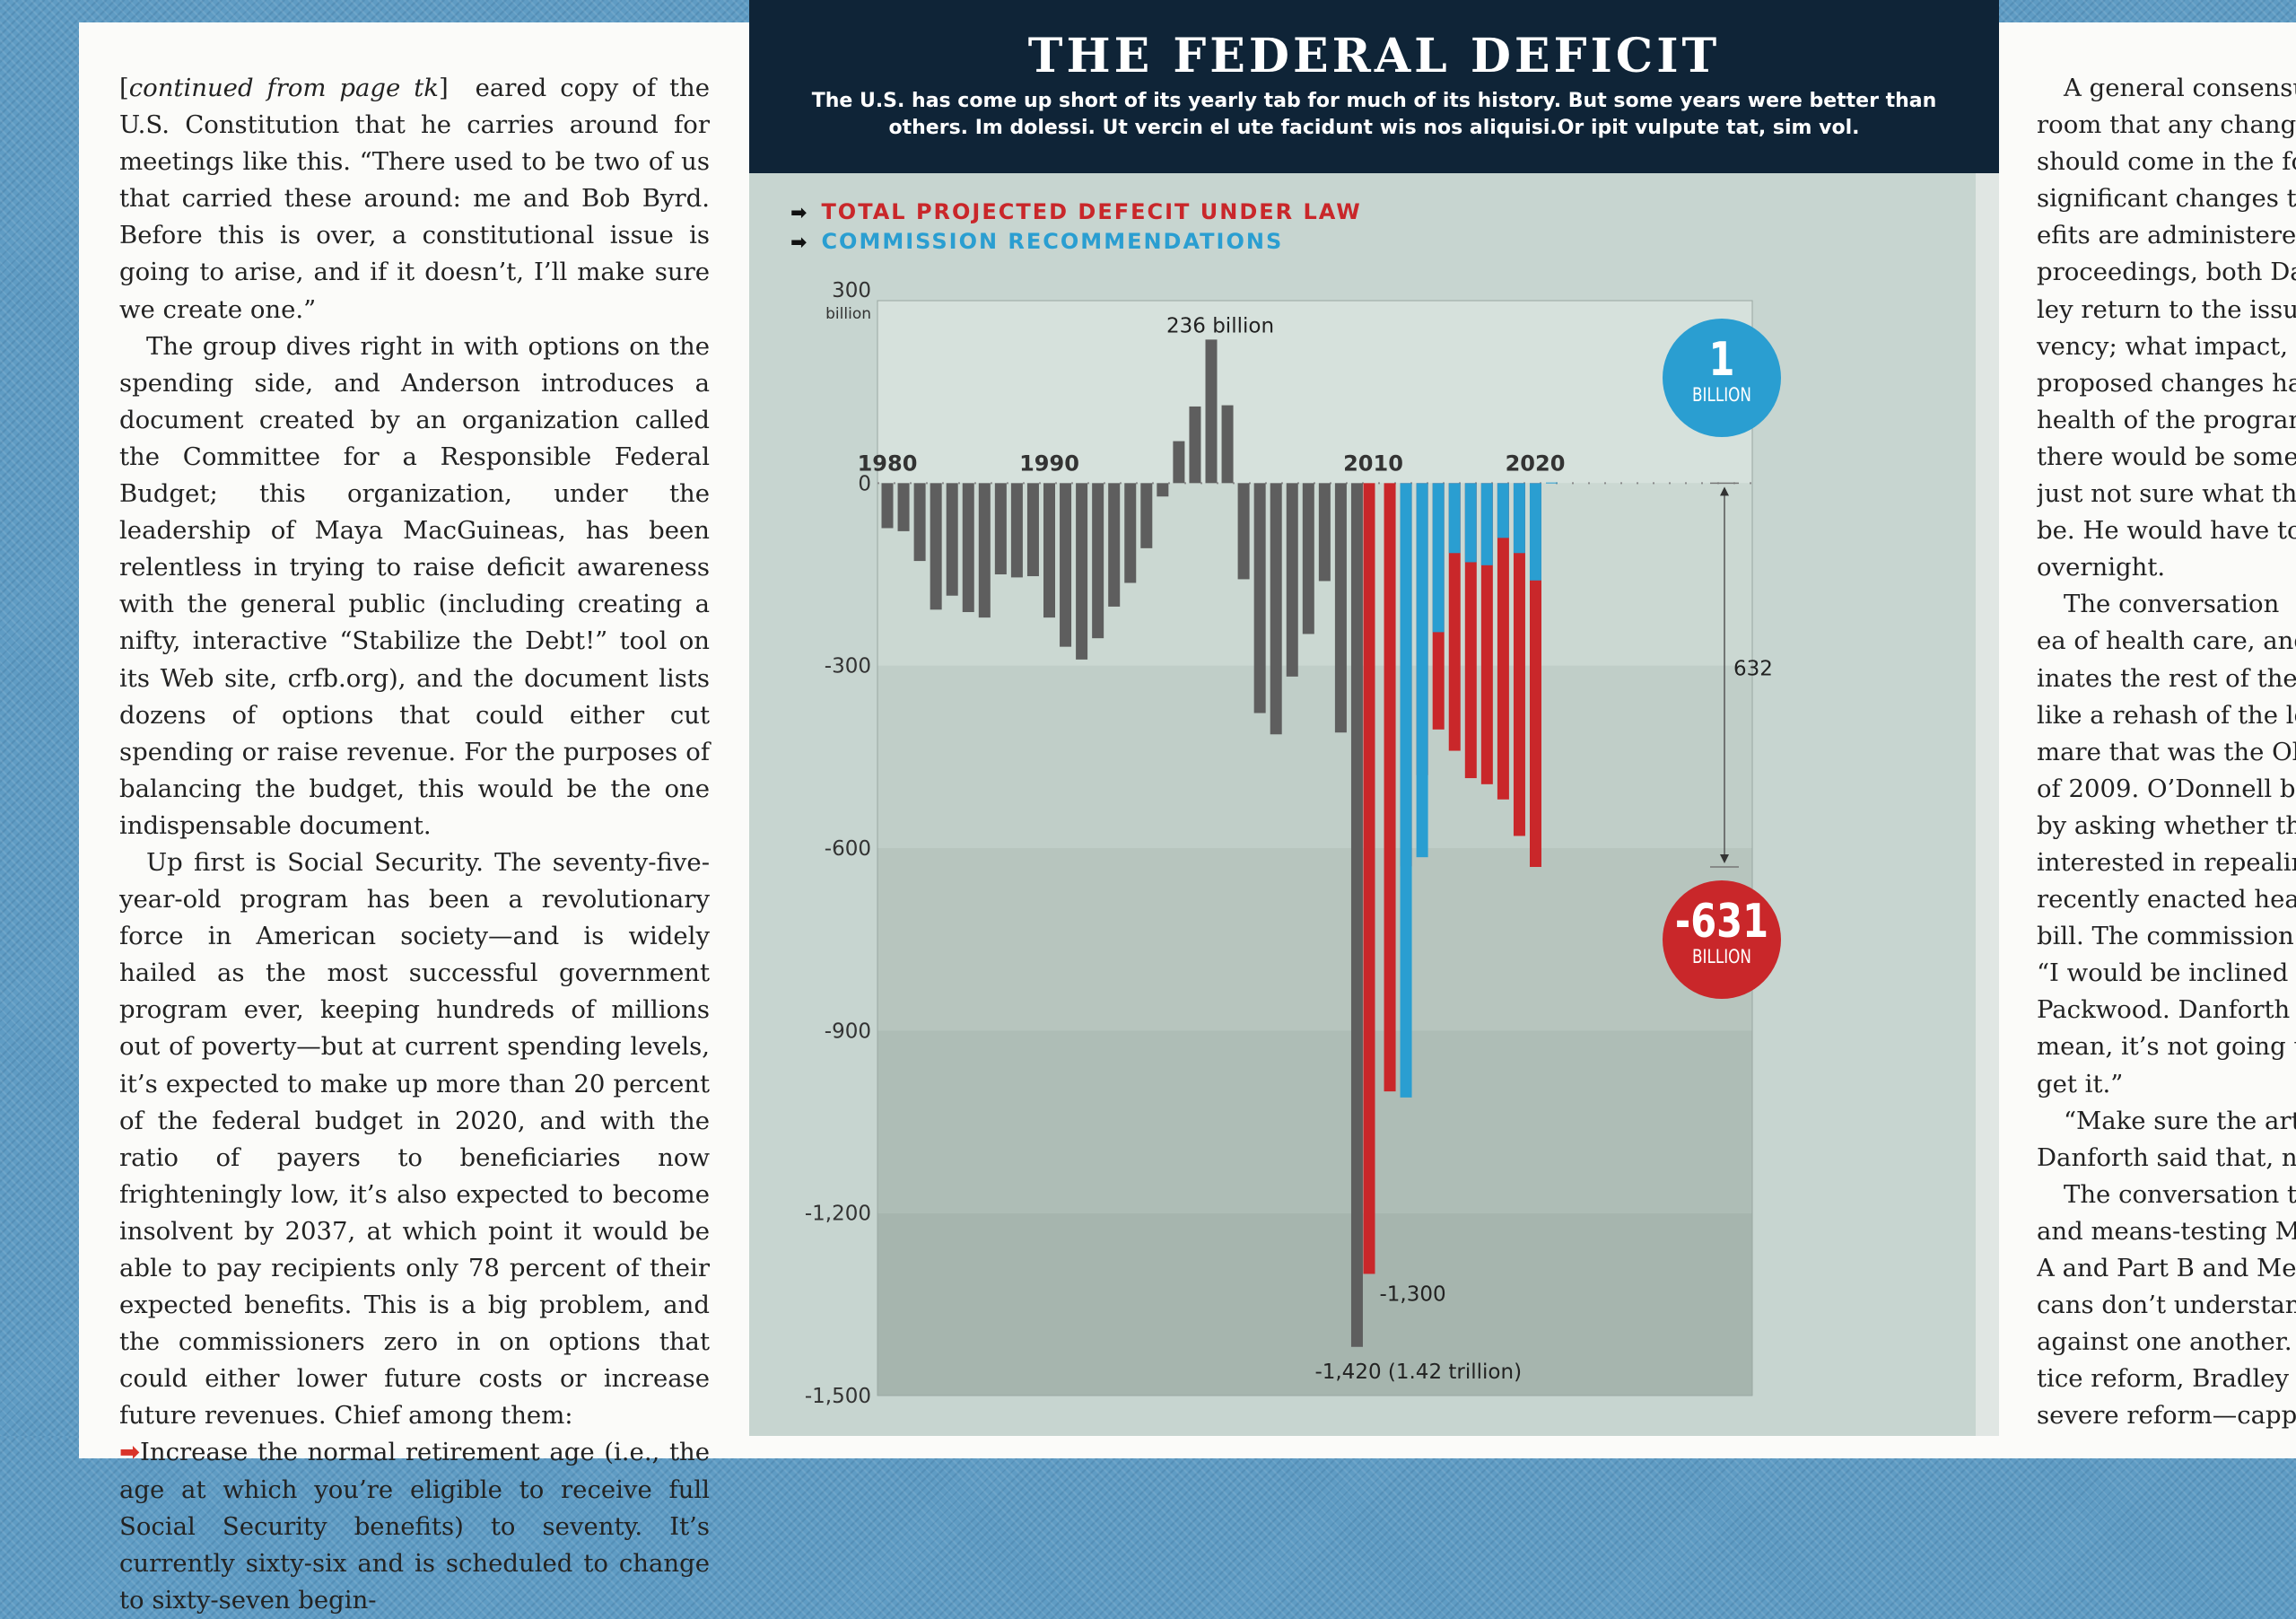  What do you see at coordinates (2167, 383) in the screenshot?
I see `right-column-line: proposed changes ha` at bounding box center [2167, 383].